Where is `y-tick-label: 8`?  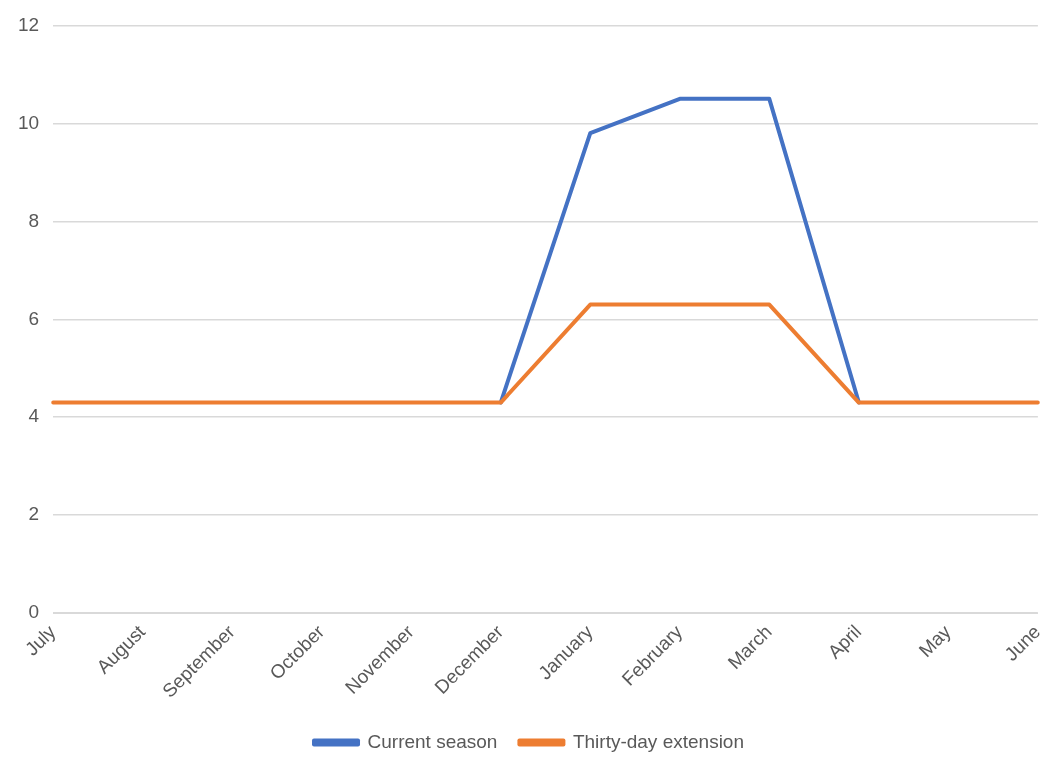
y-tick-label: 8 is located at coordinates (34, 220).